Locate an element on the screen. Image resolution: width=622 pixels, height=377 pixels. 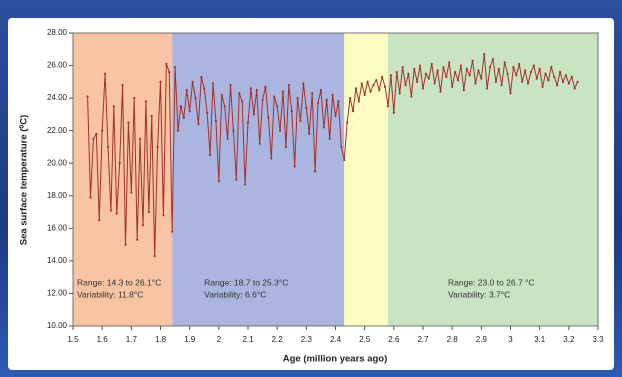
y-tick-label: 24.00 is located at coordinates (57, 97).